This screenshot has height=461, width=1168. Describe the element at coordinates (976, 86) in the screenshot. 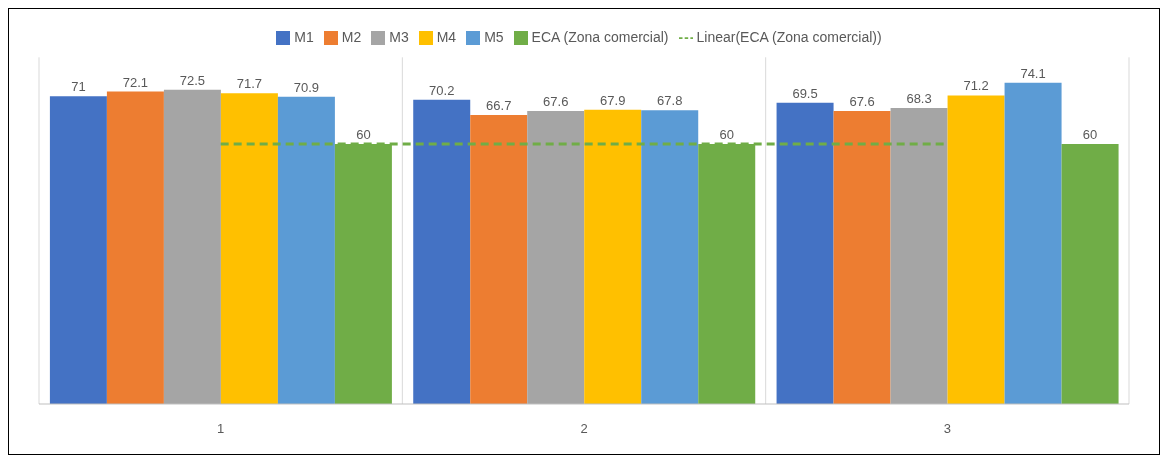

I see `data-label: 71.2` at that location.